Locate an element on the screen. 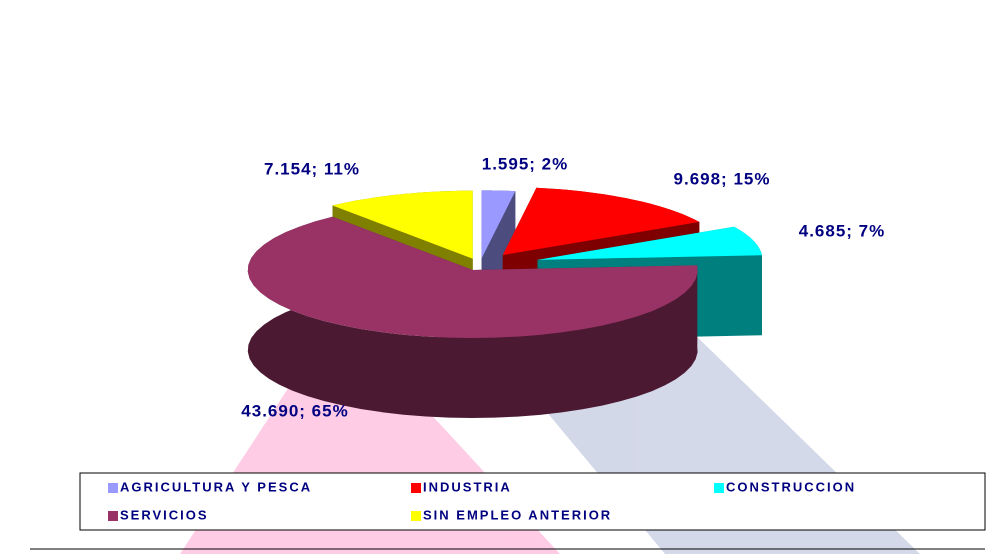 This screenshot has height=554, width=1004. value-label: 1.595; 2% is located at coordinates (525, 163).